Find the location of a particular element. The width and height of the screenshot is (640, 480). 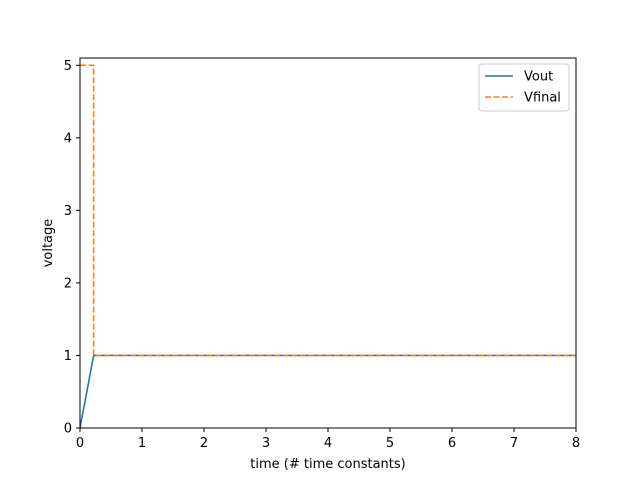

x-tick-label: 4 is located at coordinates (328, 443).